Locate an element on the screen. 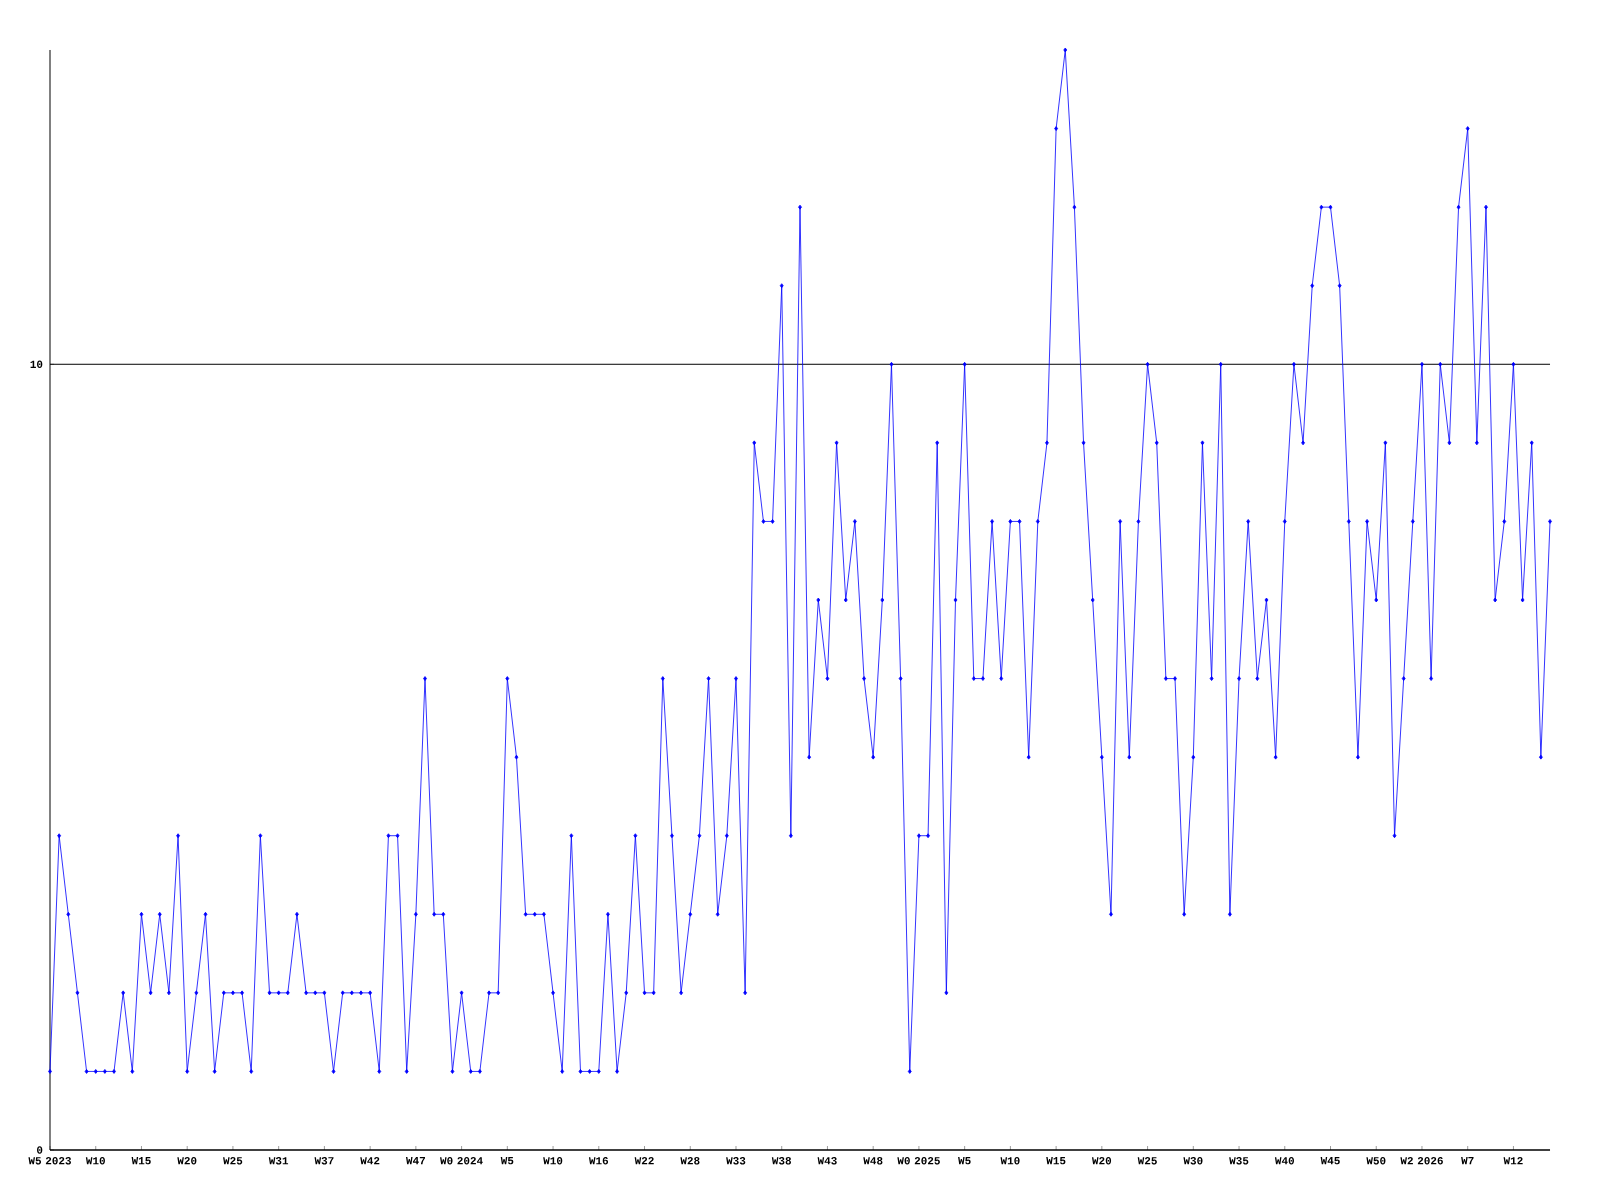 This screenshot has height=1200, width=1600. x-tick-label: W12 is located at coordinates (1513, 1161).